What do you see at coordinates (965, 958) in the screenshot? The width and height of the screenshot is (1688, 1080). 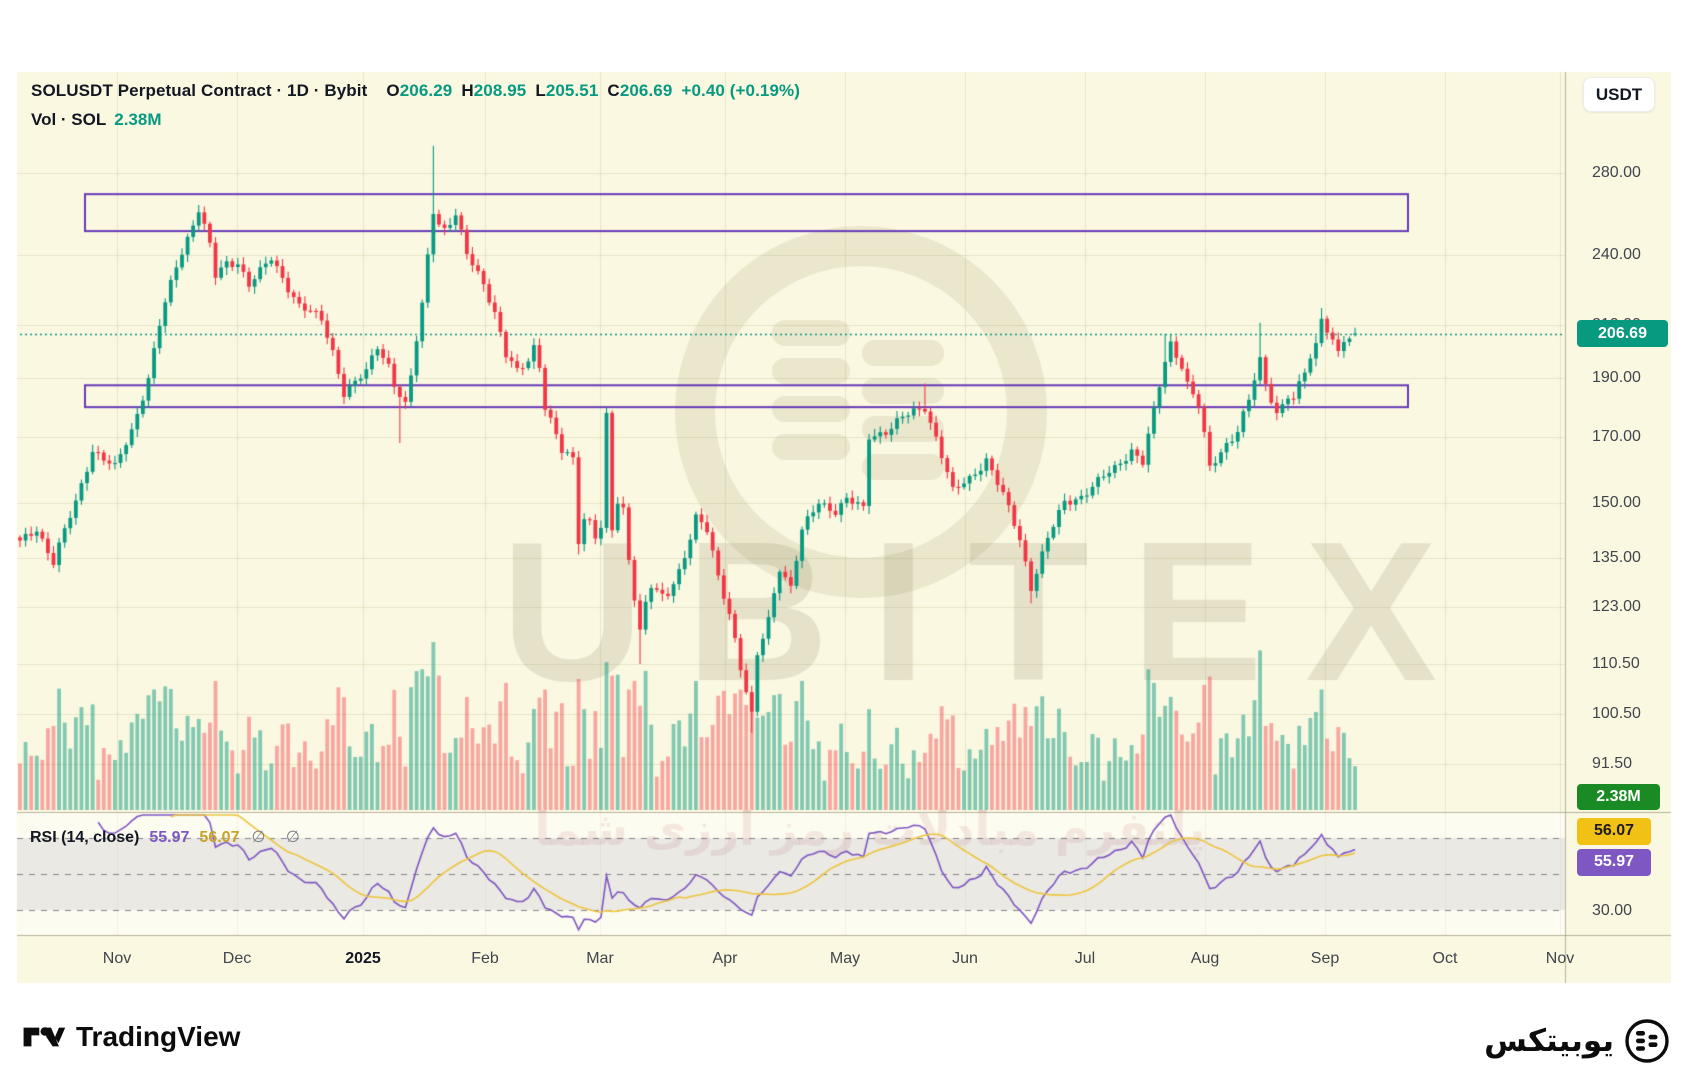 I see `time-axis-label: Jun` at bounding box center [965, 958].